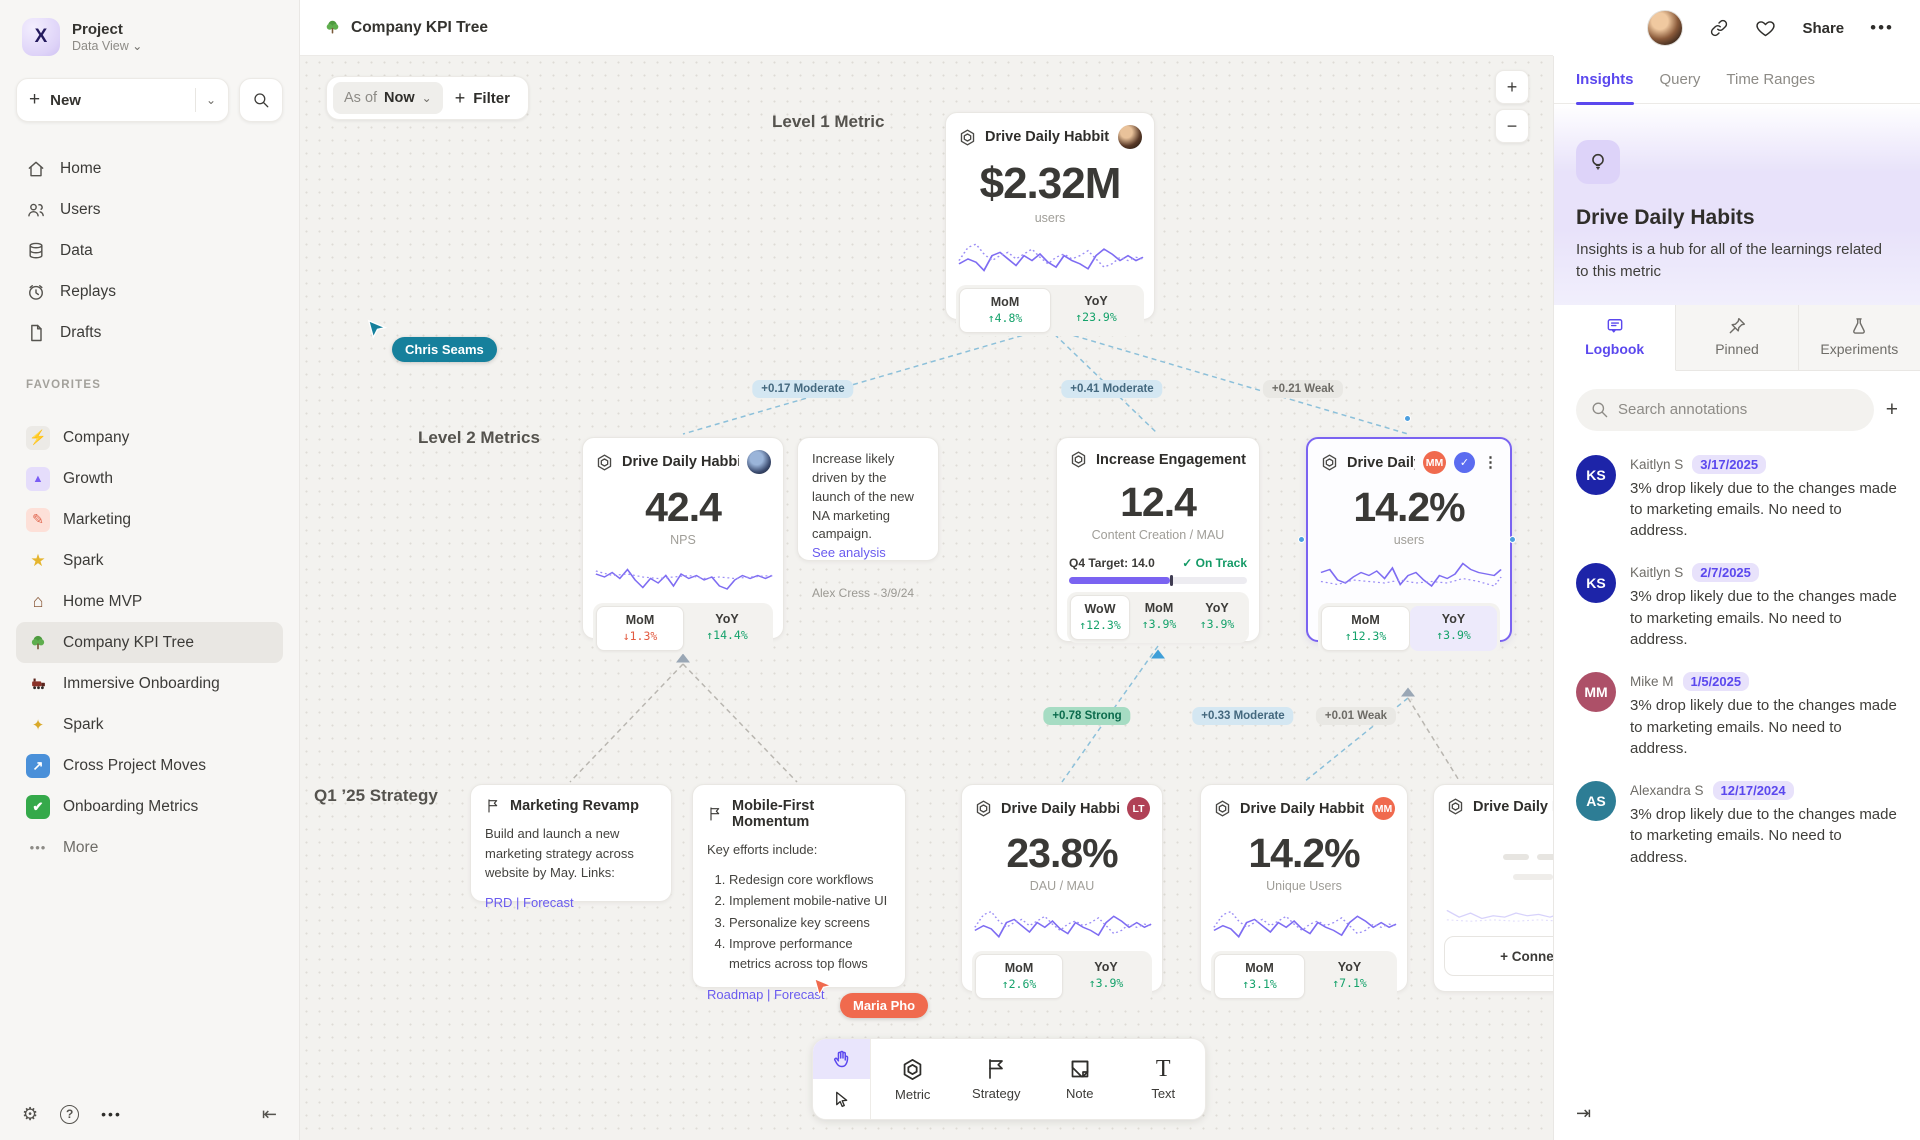 The height and width of the screenshot is (1140, 1920). What do you see at coordinates (1005, 310) in the screenshot?
I see `mom-cell: MoM ↑4.8%` at bounding box center [1005, 310].